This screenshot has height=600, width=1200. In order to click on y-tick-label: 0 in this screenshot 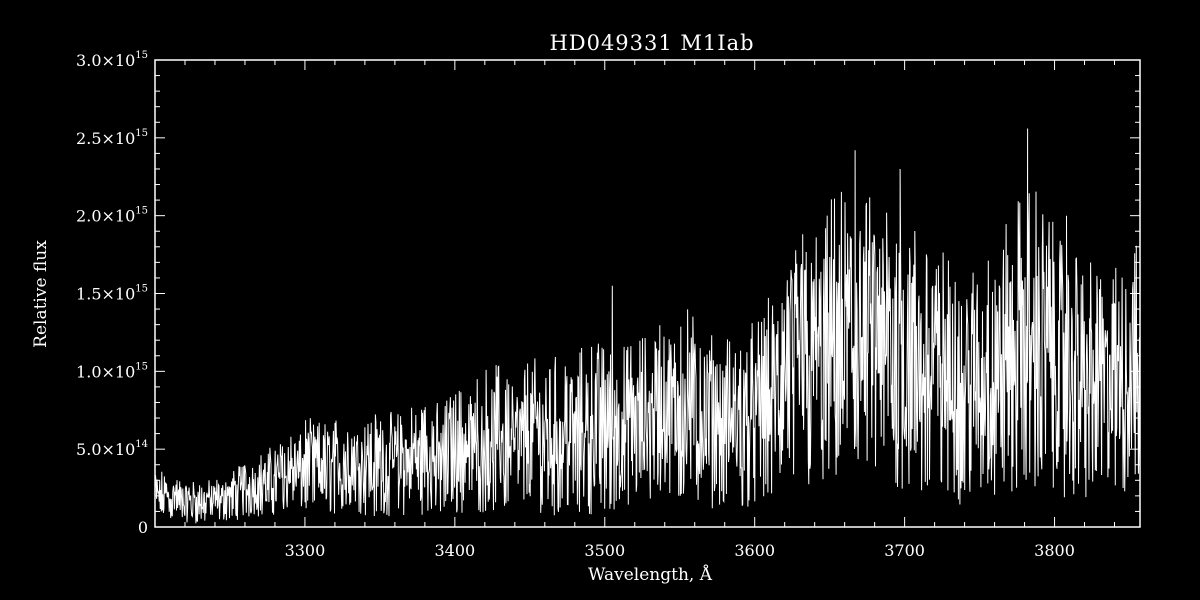, I will do `click(143, 527)`.